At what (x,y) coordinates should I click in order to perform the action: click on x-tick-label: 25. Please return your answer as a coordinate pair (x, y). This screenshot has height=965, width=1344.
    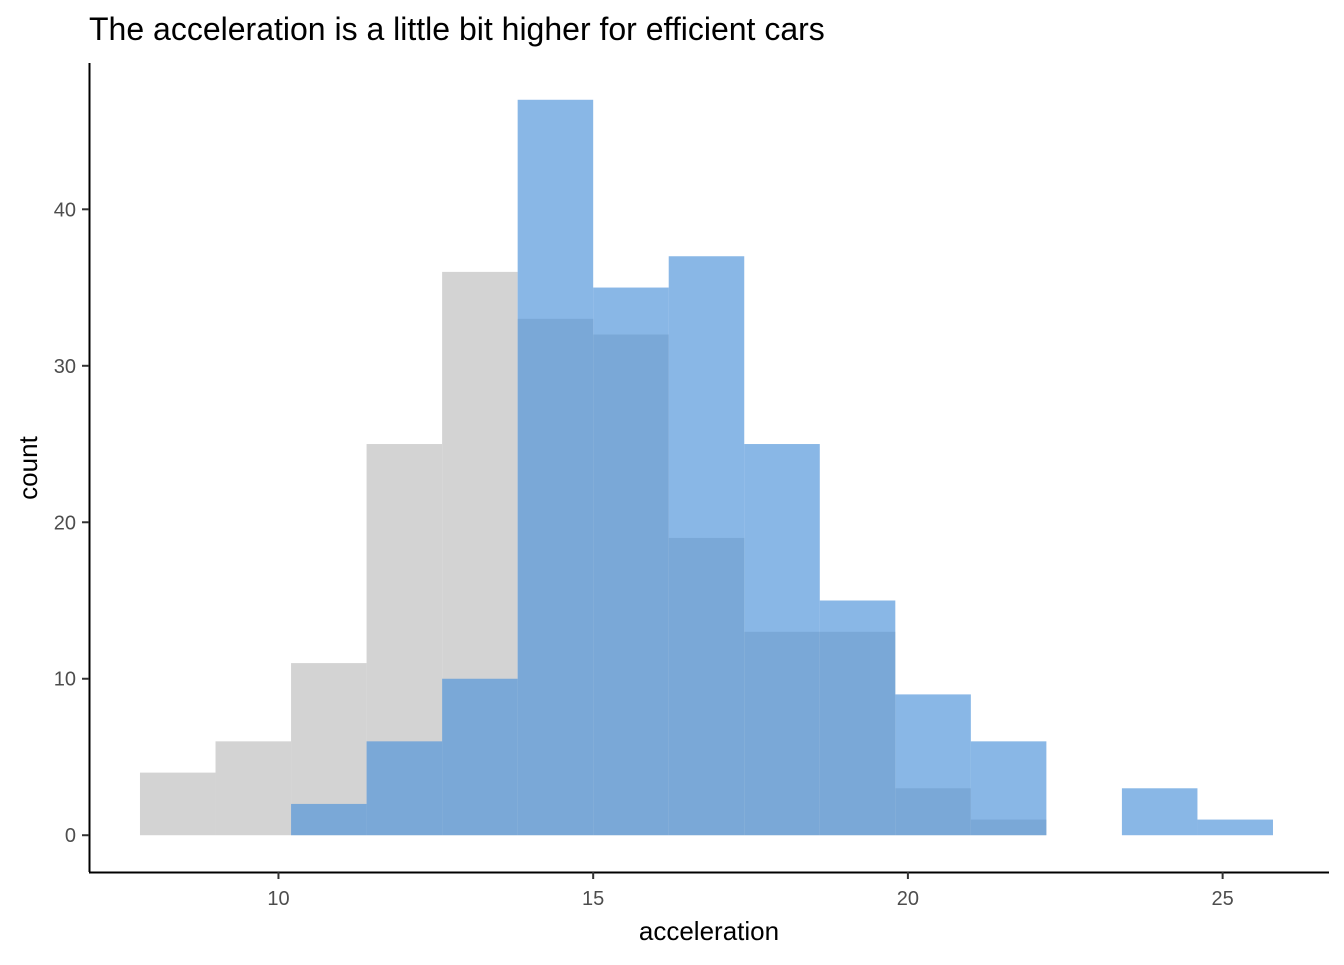
    Looking at the image, I should click on (1222, 899).